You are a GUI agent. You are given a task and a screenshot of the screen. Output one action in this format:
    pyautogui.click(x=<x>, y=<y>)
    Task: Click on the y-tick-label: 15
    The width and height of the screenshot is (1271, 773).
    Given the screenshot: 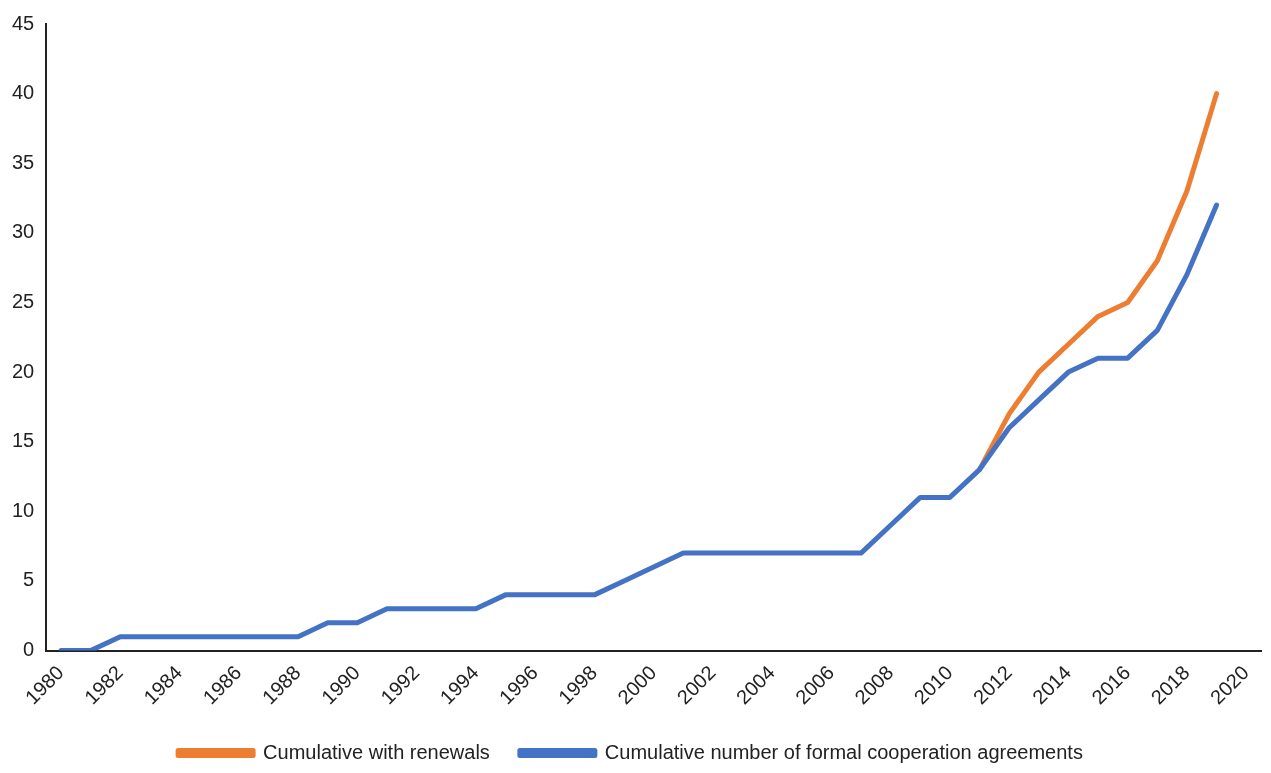 What is the action you would take?
    pyautogui.click(x=23, y=440)
    